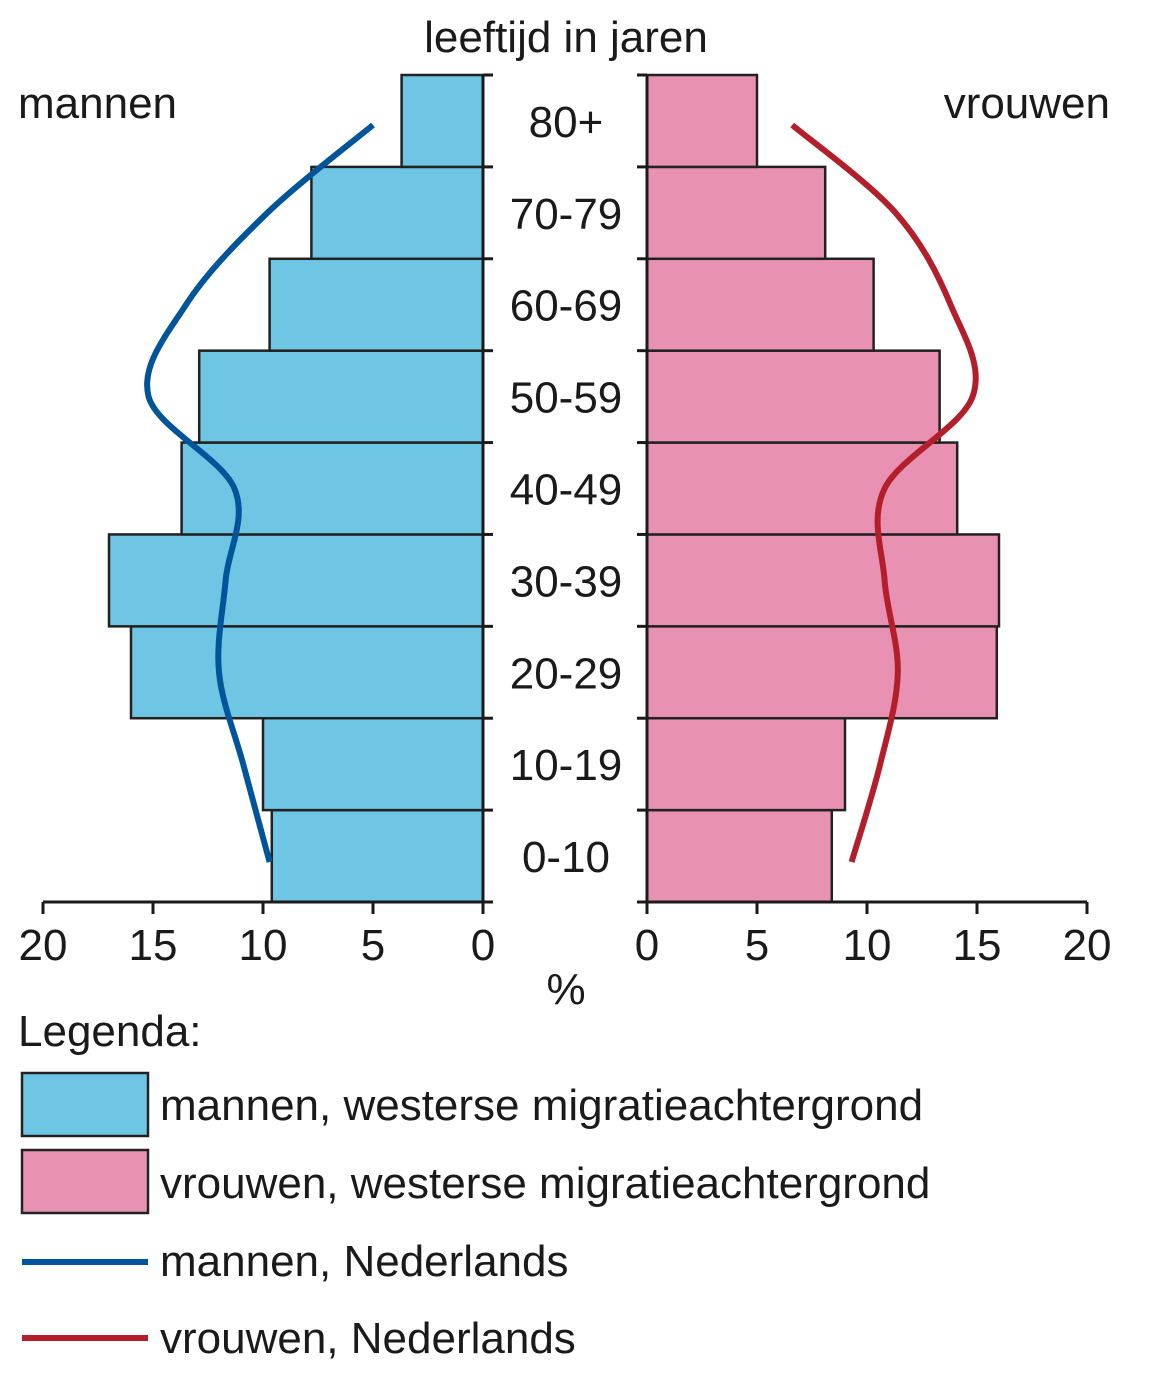 Image resolution: width=1150 pixels, height=1378 pixels. I want to click on age-label: 40-49, so click(566, 490).